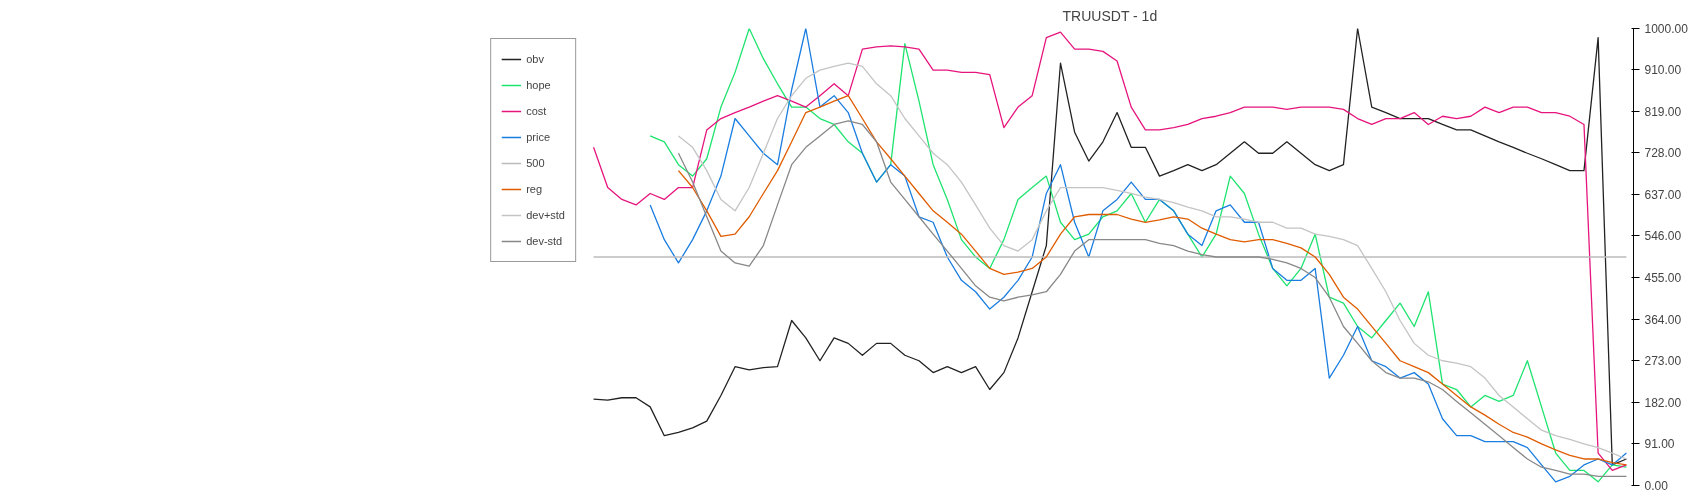 Image resolution: width=1700 pixels, height=500 pixels. I want to click on legend-label: obv, so click(535, 59).